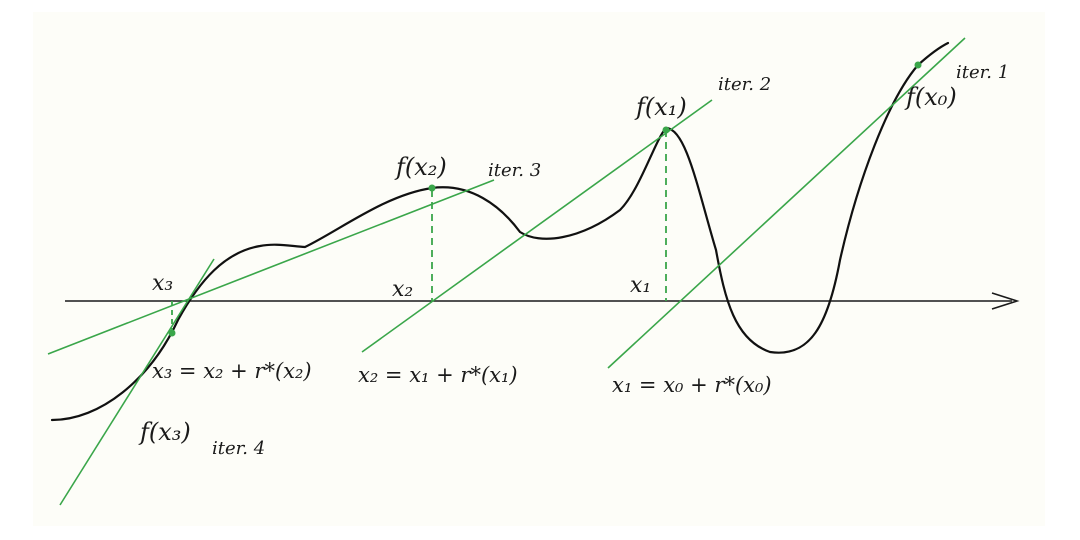 Image resolution: width=1080 pixels, height=540 pixels. What do you see at coordinates (162, 283) in the screenshot?
I see `label-x3: x₃` at bounding box center [162, 283].